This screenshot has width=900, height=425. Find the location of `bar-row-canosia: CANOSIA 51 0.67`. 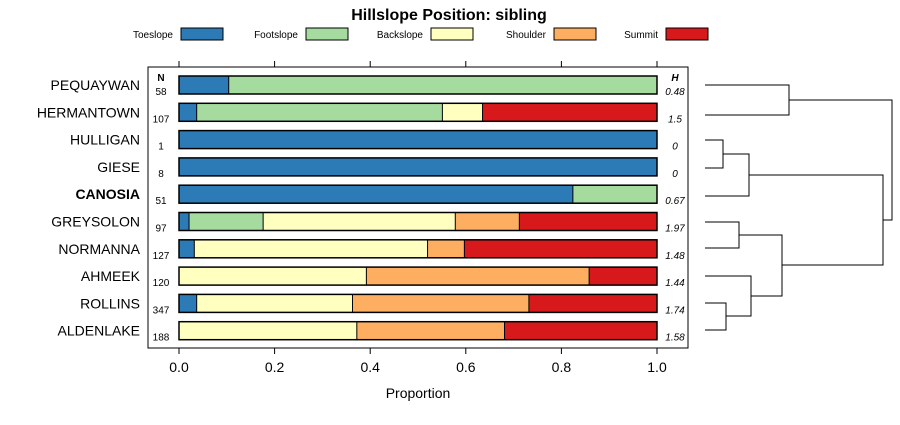

bar-row-canosia: CANOSIA 51 0.67 is located at coordinates (380, 195).